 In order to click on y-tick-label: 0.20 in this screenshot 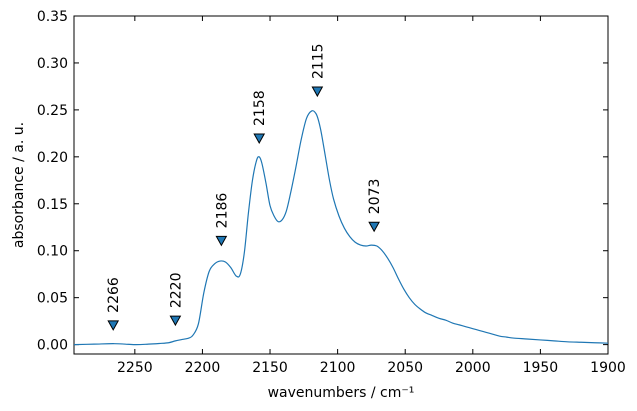, I will do `click(52, 158)`.